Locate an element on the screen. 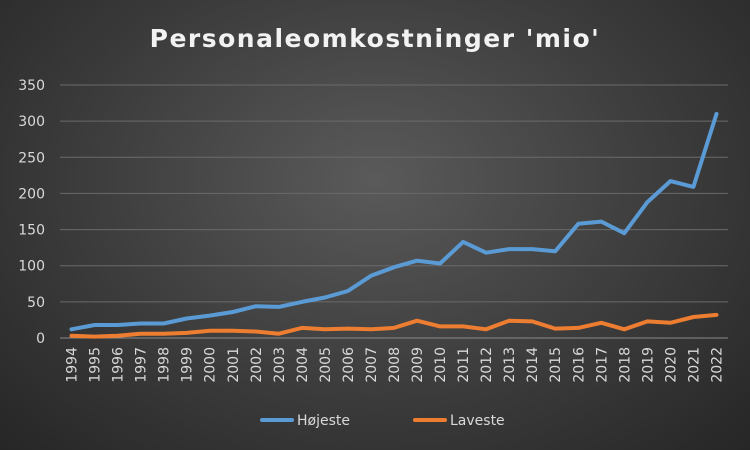 The height and width of the screenshot is (450, 750). x-tick-label: 1998 is located at coordinates (165, 365).